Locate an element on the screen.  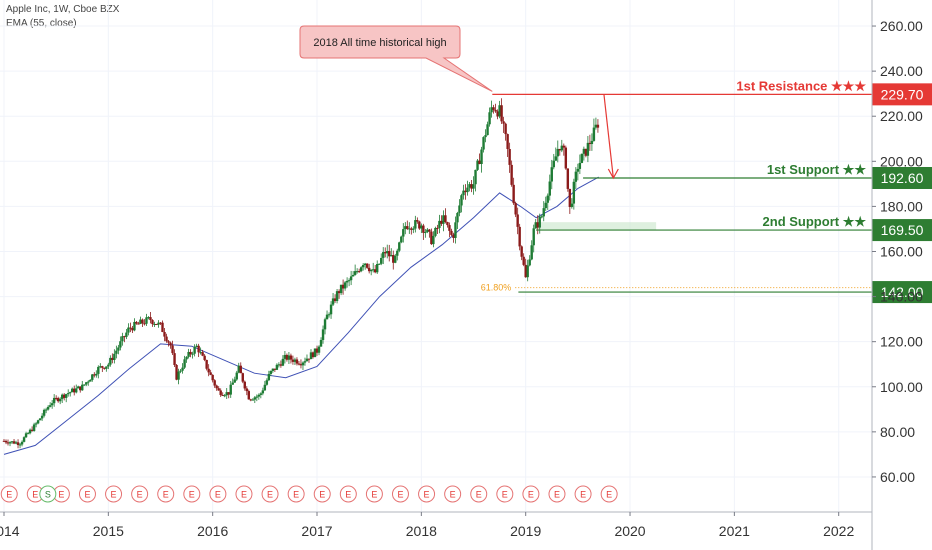
time-tick-label: 2021 is located at coordinates (734, 531).